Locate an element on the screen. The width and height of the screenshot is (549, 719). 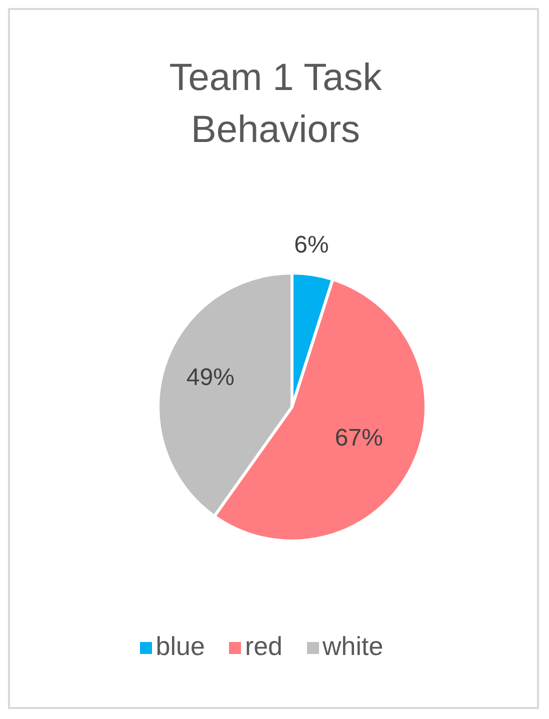
legend-label: red is located at coordinates (263, 646).